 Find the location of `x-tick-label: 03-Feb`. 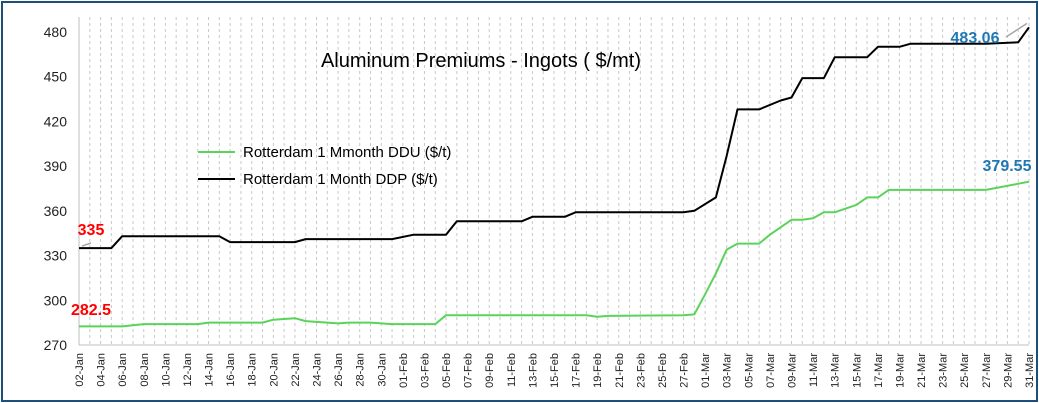

x-tick-label: 03-Feb is located at coordinates (425, 370).